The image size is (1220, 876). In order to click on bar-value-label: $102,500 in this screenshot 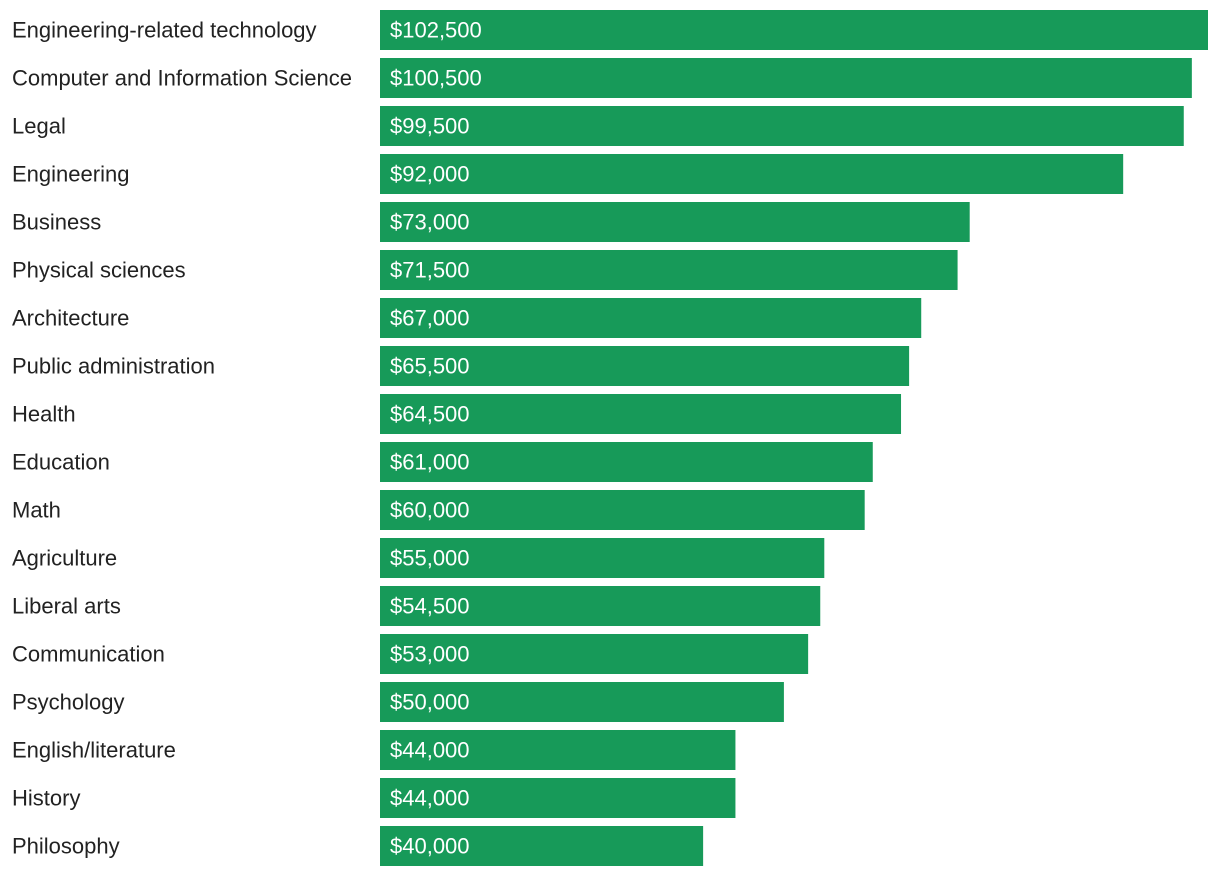, I will do `click(436, 30)`.